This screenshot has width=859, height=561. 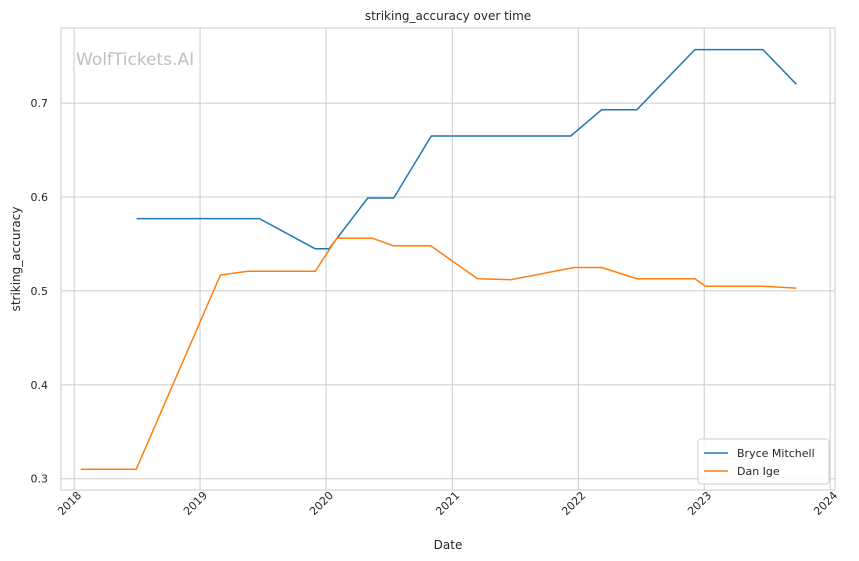 What do you see at coordinates (135, 60) in the screenshot?
I see `watermark: WolfTickets.AI` at bounding box center [135, 60].